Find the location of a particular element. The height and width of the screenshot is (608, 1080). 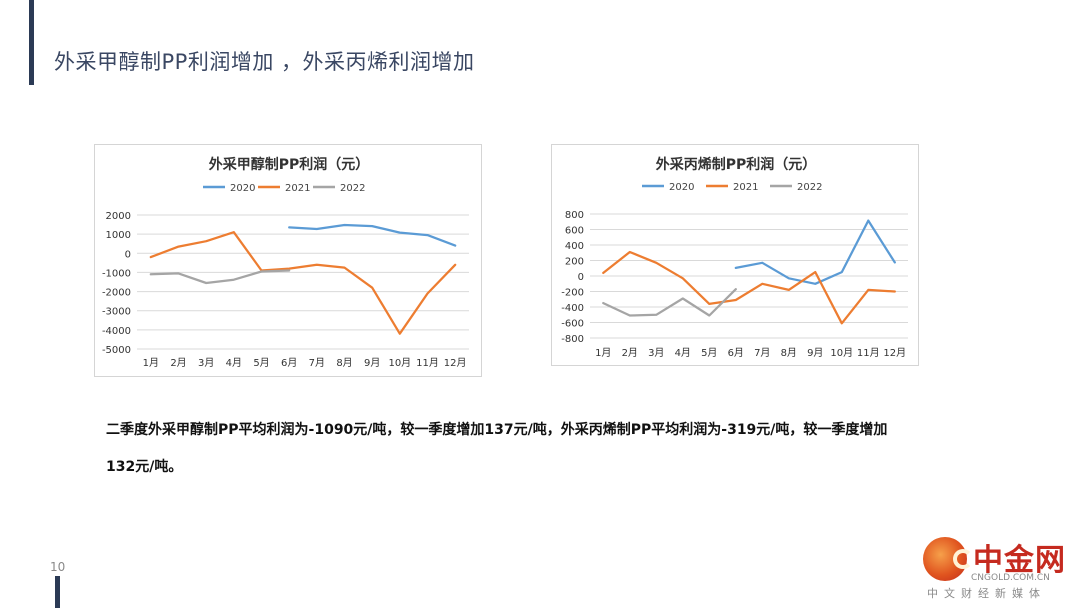

y-tick-label: -4000 is located at coordinates (116, 331).